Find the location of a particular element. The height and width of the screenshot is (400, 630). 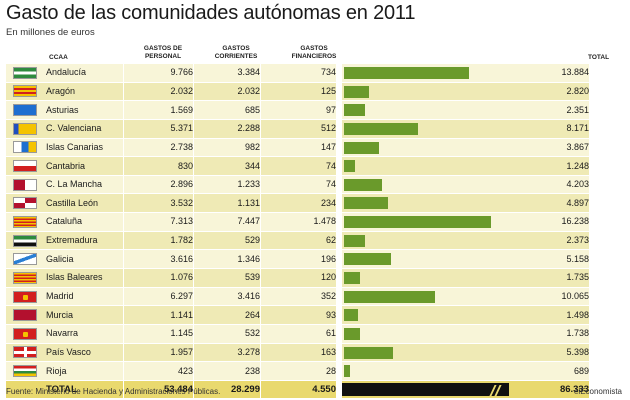

asturias-flag-icon is located at coordinates (25, 110).